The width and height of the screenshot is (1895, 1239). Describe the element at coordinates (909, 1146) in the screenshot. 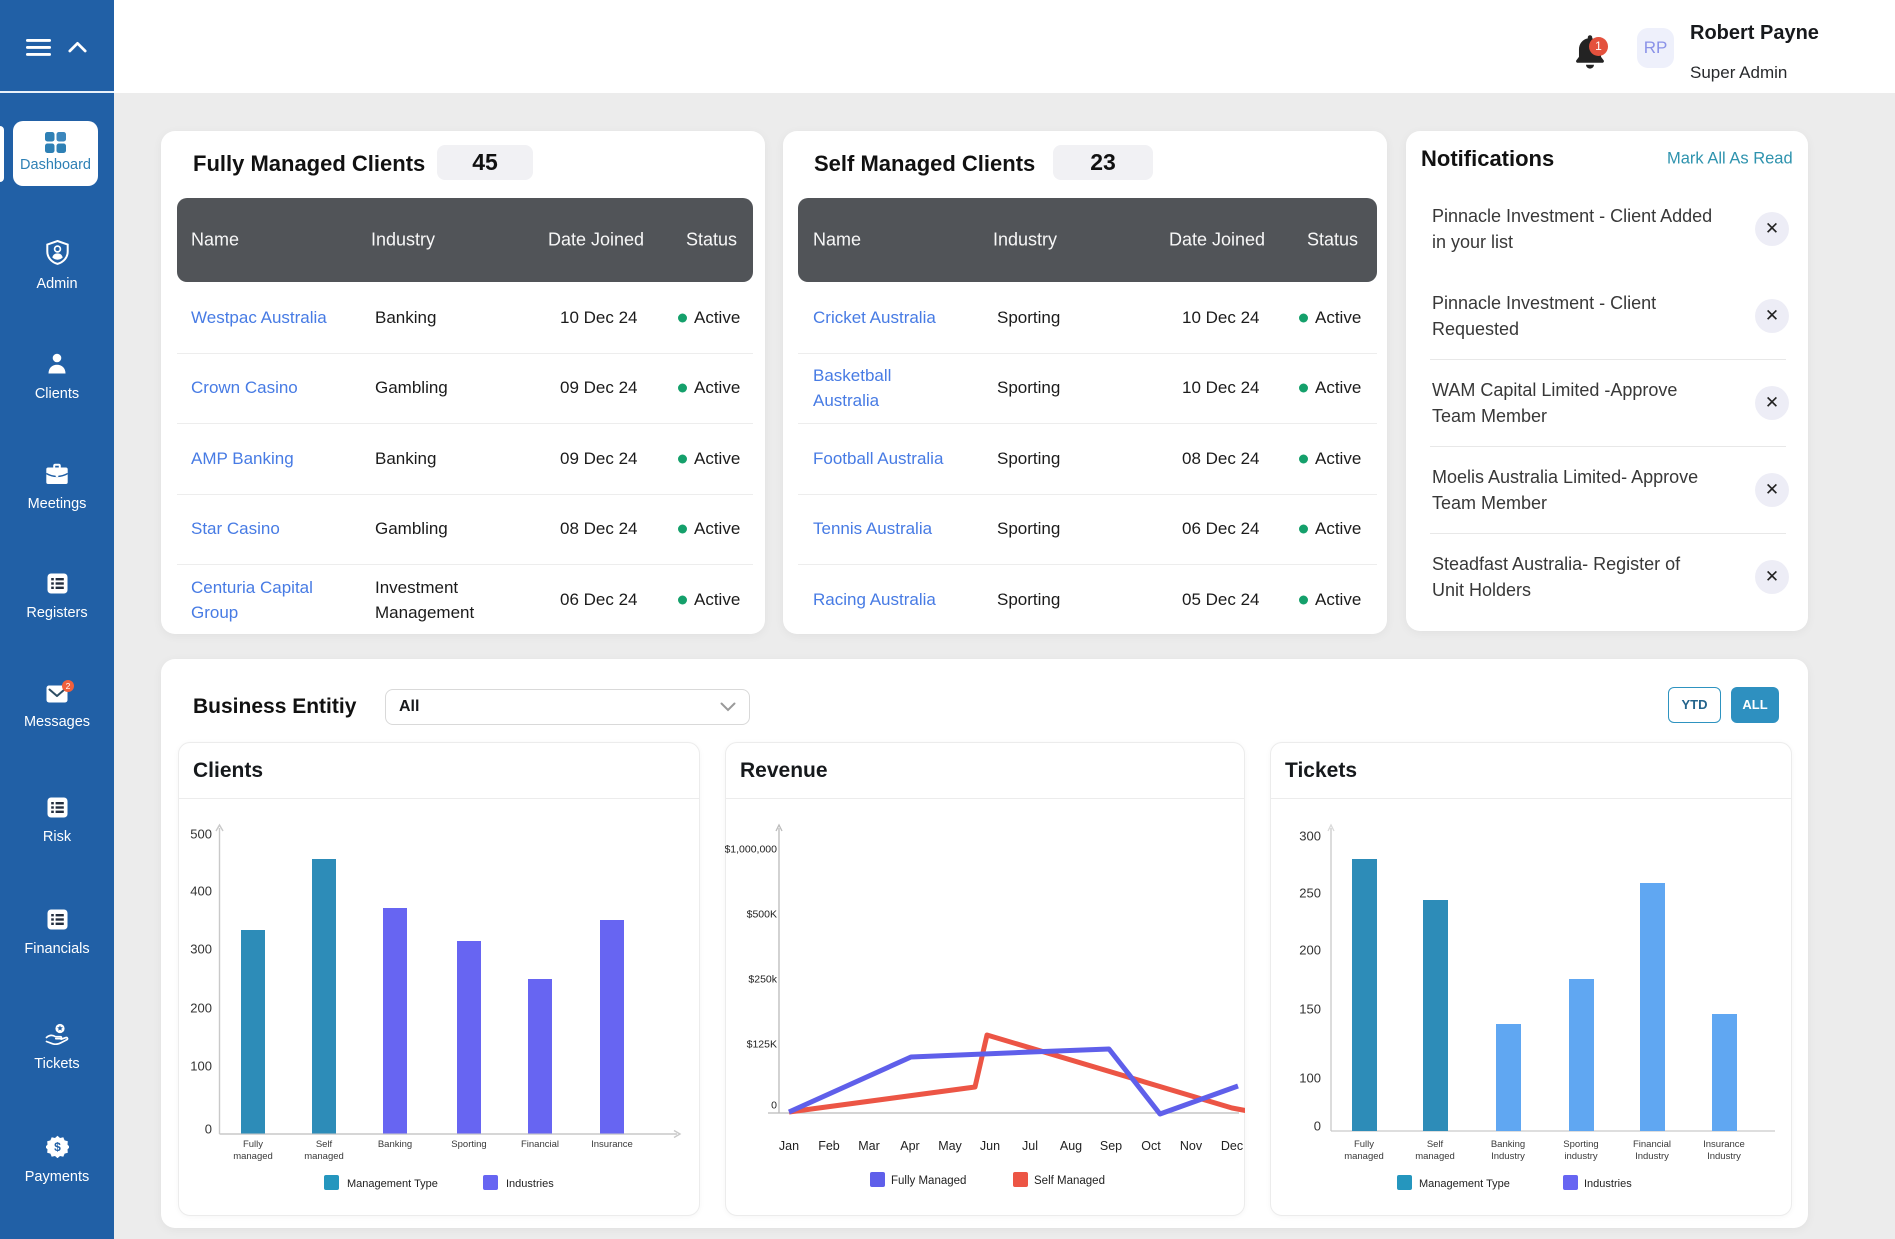

I see `svg-text: Apr` at that location.